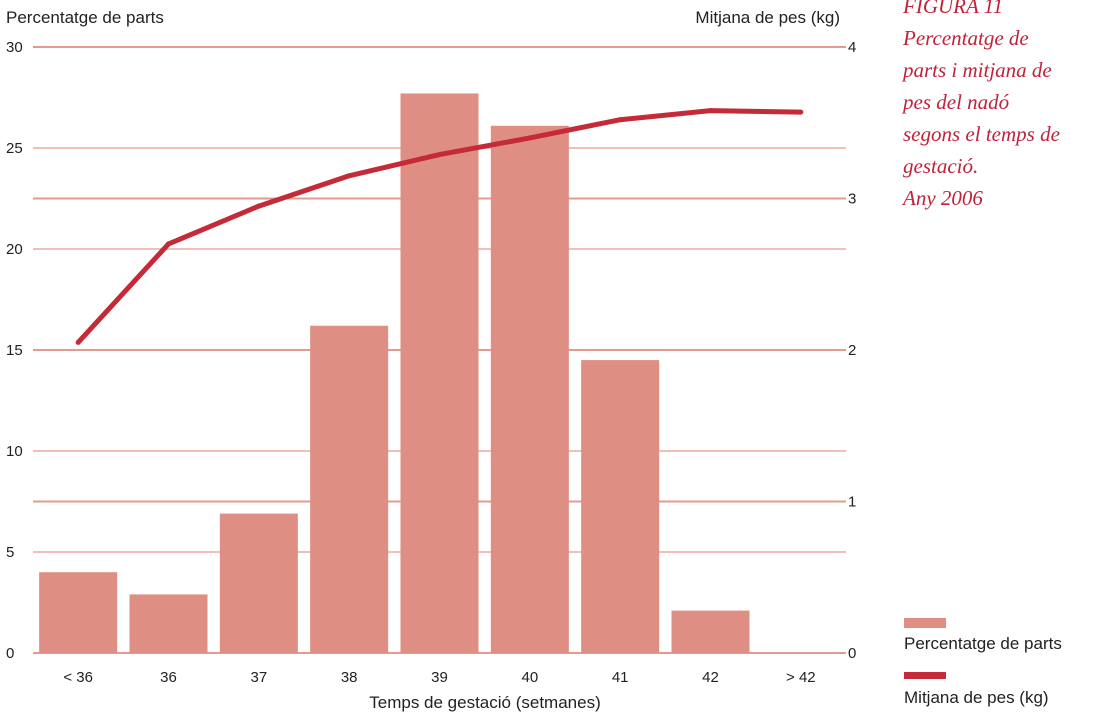  What do you see at coordinates (85, 17) in the screenshot?
I see `y-axis-left-label: Percentatge de parts` at bounding box center [85, 17].